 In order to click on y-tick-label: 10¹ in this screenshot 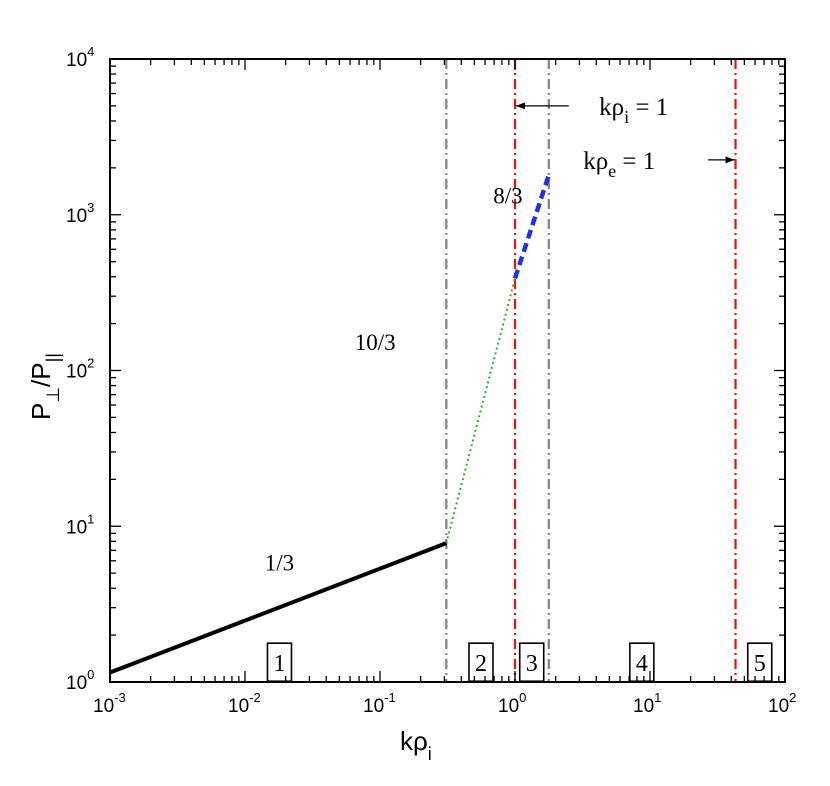, I will do `click(80, 524)`.